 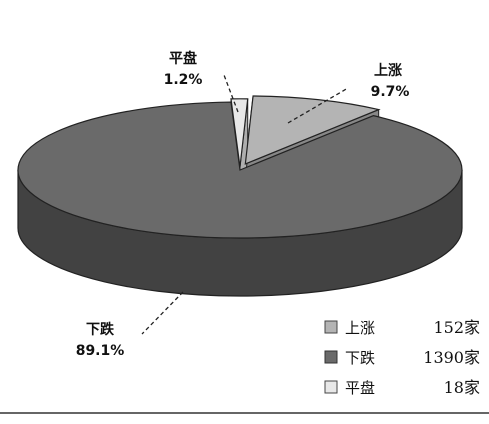 What do you see at coordinates (390, 92) in the screenshot?
I see `slice-label-rise-percent: 9.7%` at bounding box center [390, 92].